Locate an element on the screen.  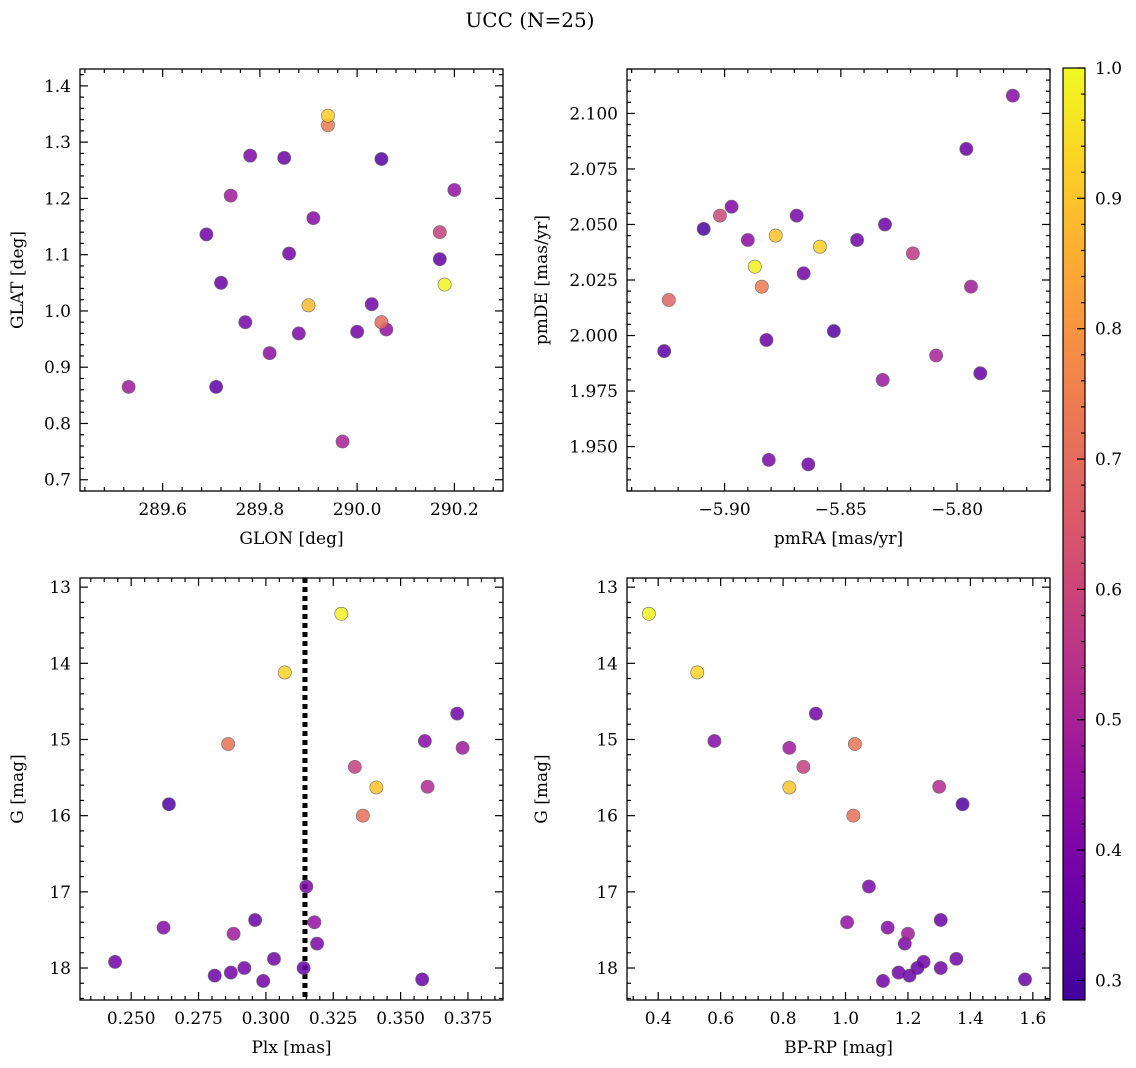
colorbar: 0.3 0.4 0.5 0.6 0.7 0.8 0.9 1.0 is located at coordinates (1092, 530).